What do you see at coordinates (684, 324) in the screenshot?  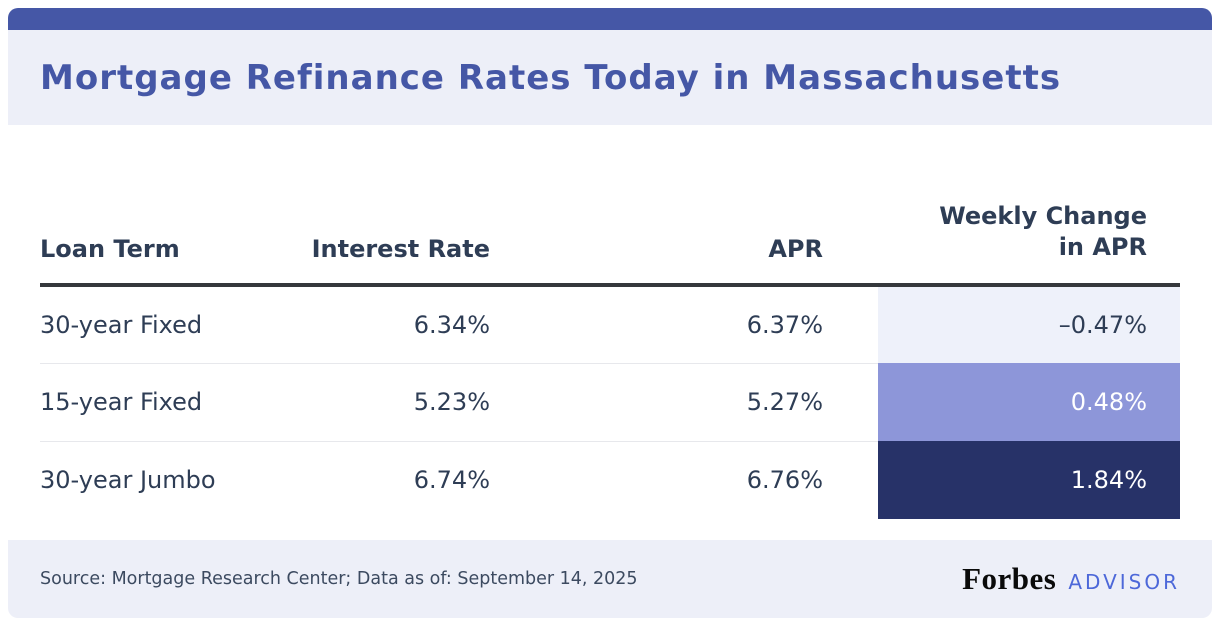 I see `apr-cell: 6.37%` at bounding box center [684, 324].